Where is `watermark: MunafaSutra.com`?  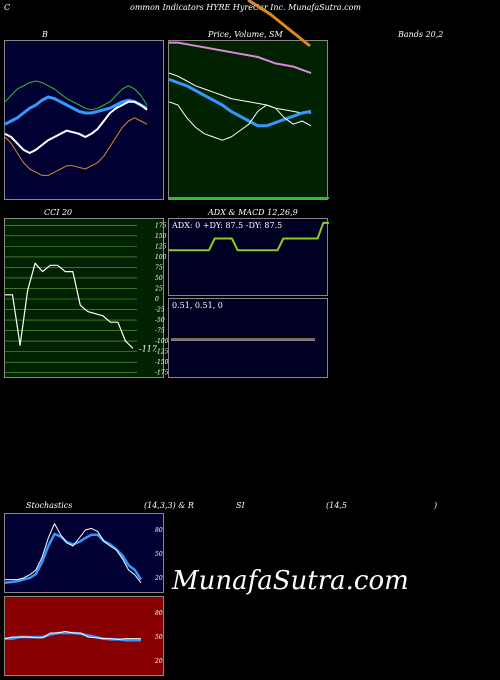 watermark: MunafaSutra.com is located at coordinates (290, 581).